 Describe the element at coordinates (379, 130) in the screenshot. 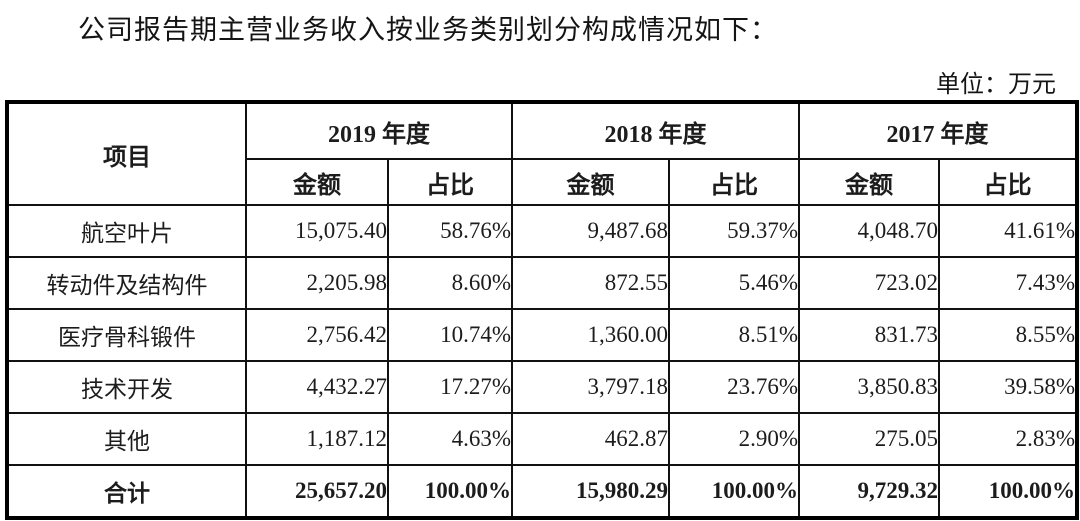

I see `column-header-year-2019: 2019 年度` at that location.